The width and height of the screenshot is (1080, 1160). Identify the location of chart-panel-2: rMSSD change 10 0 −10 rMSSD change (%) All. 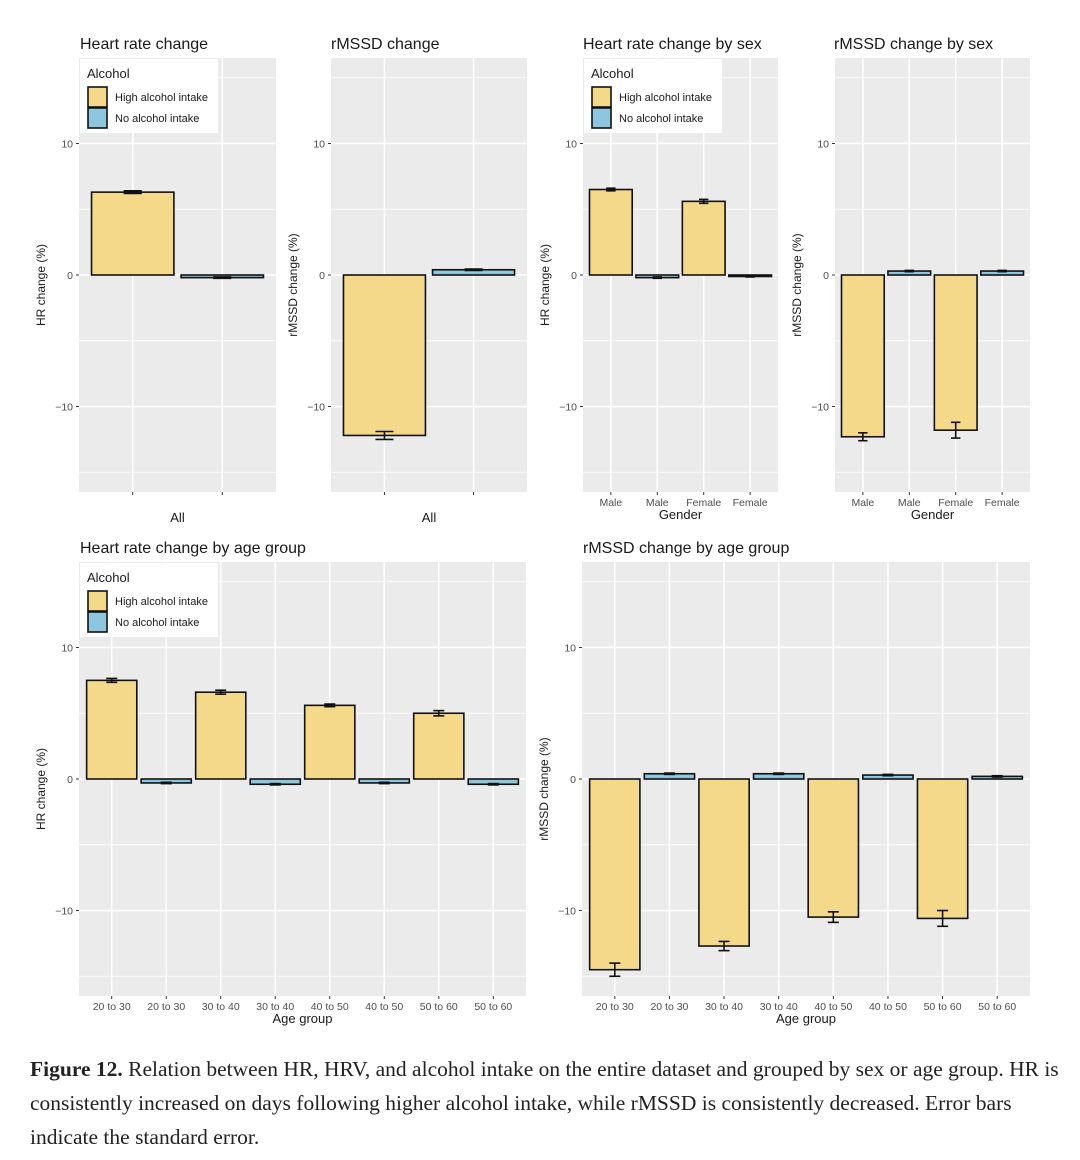
(406, 280).